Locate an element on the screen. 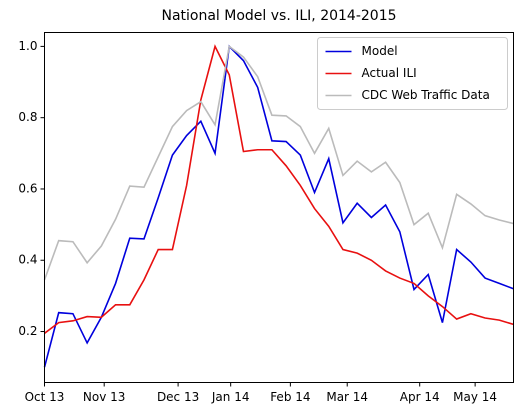 This screenshot has height=412, width=514. x-tick-label: Dec 13 is located at coordinates (178, 397).